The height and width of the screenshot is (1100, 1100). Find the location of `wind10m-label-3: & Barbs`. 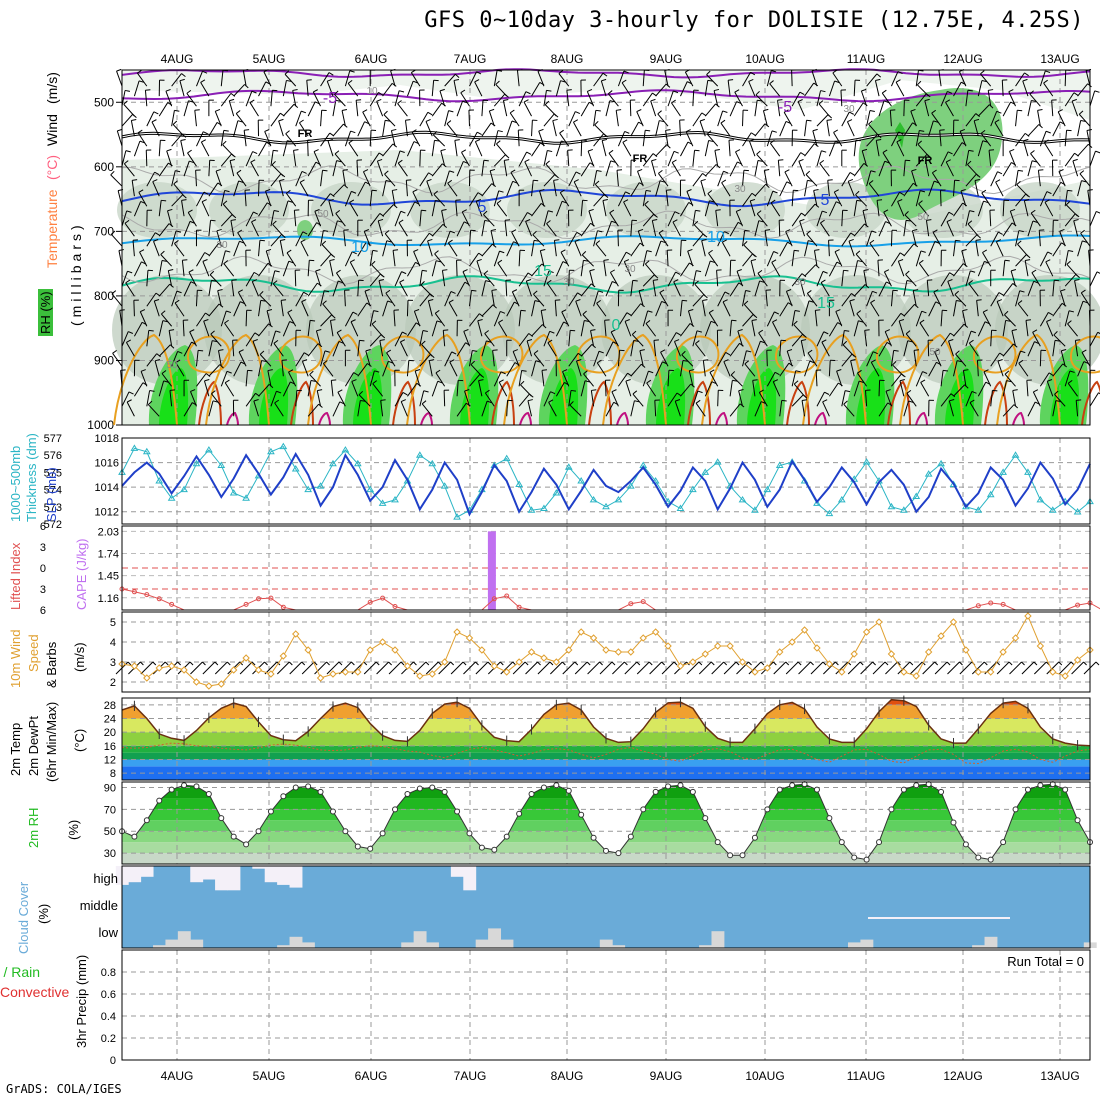

wind10m-label-3: & Barbs is located at coordinates (51, 664).